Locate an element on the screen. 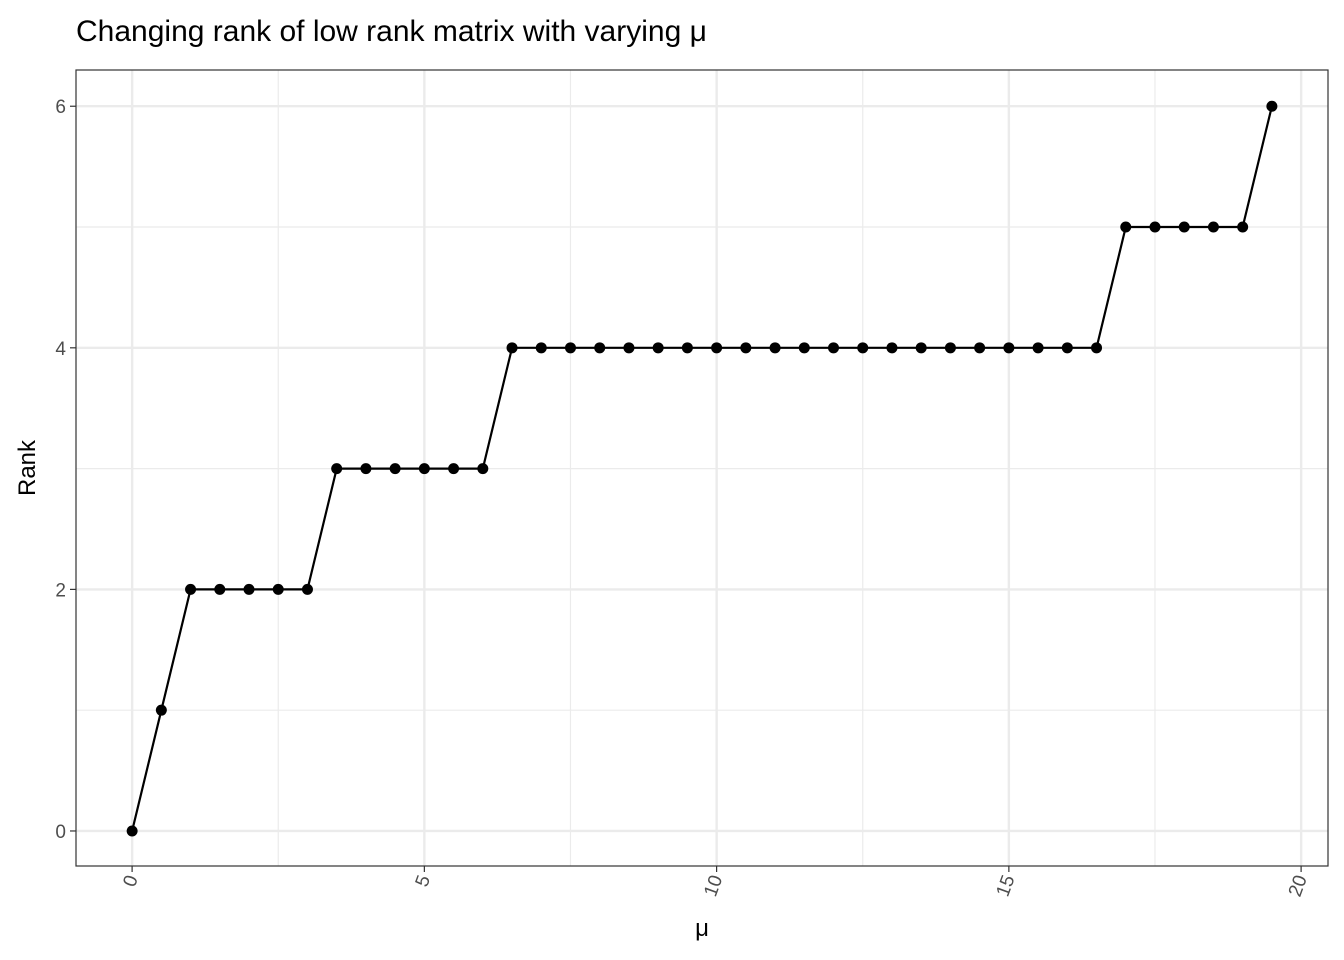  x-tick-label: 20 is located at coordinates (1298, 886).